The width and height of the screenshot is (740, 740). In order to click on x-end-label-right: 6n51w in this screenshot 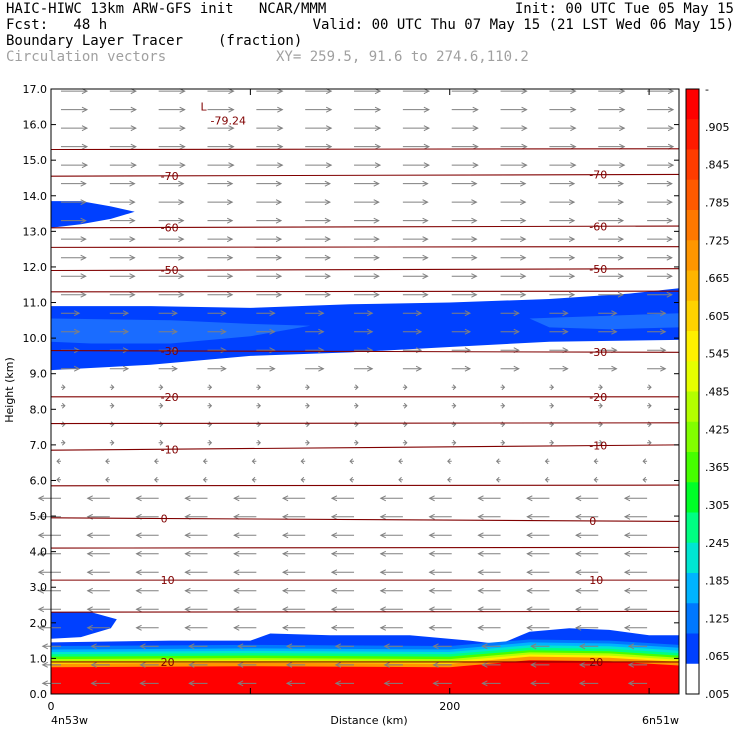, I will do `click(660, 720)`.